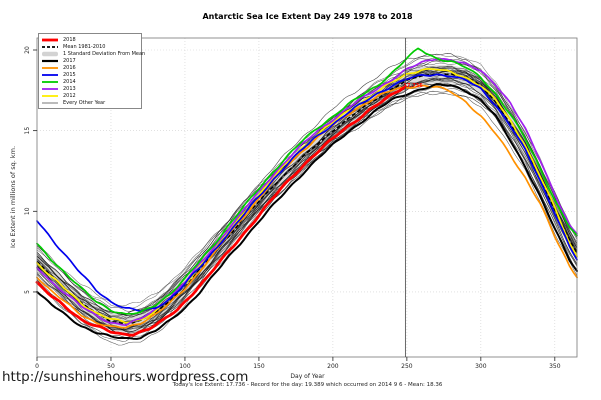 The height and width of the screenshot is (400, 601). I want to click on x-axis-label: Day of Year, so click(307, 376).